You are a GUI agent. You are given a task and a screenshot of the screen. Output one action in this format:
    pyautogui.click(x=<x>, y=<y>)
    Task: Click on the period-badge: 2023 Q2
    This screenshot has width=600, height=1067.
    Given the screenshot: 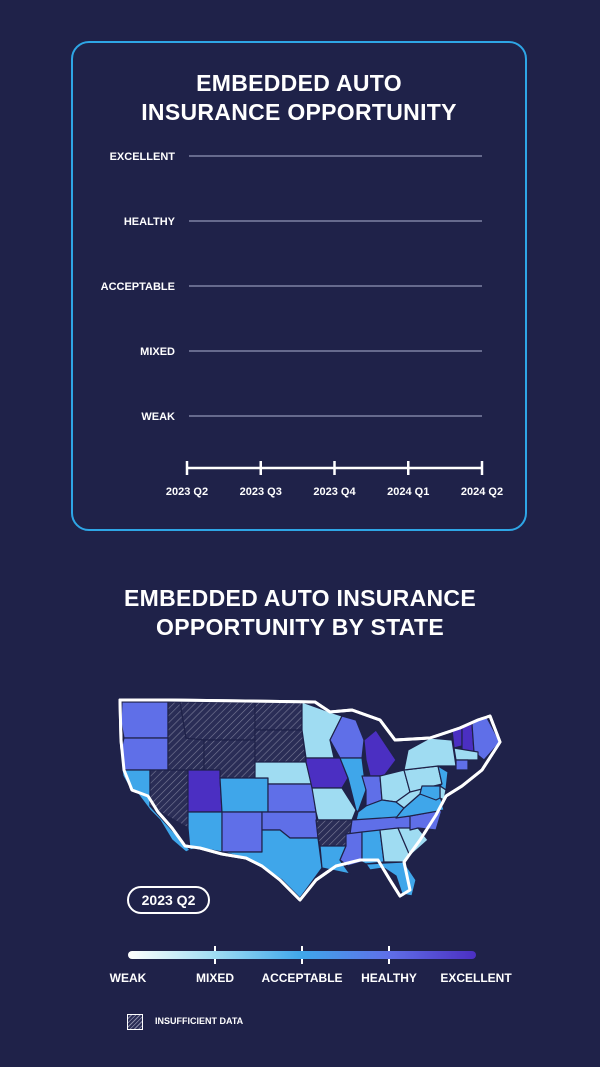 What is the action you would take?
    pyautogui.click(x=168, y=900)
    